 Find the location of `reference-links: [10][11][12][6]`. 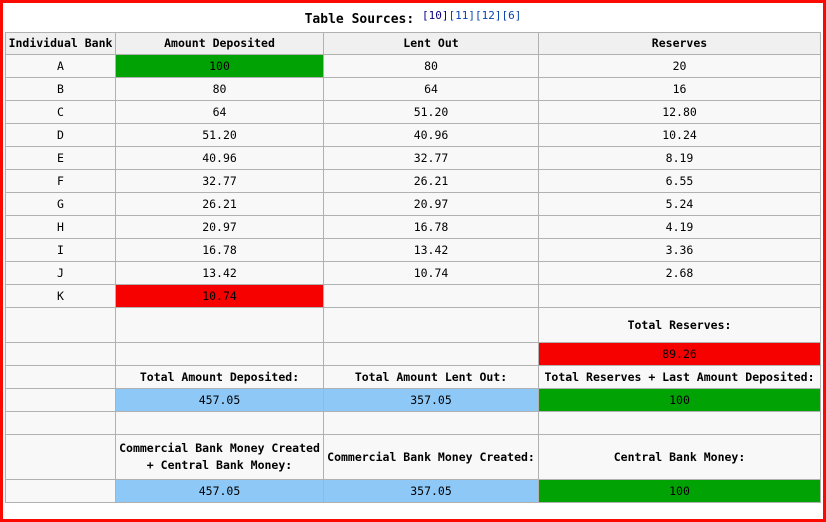

reference-links: [10][11][12][6] is located at coordinates (472, 18).